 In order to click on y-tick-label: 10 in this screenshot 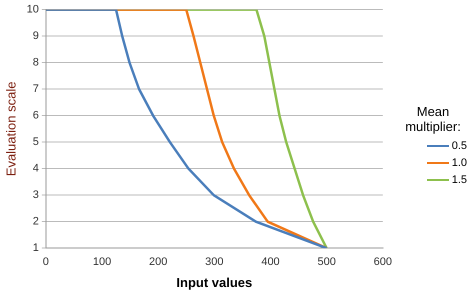, I will do `click(32, 10)`.